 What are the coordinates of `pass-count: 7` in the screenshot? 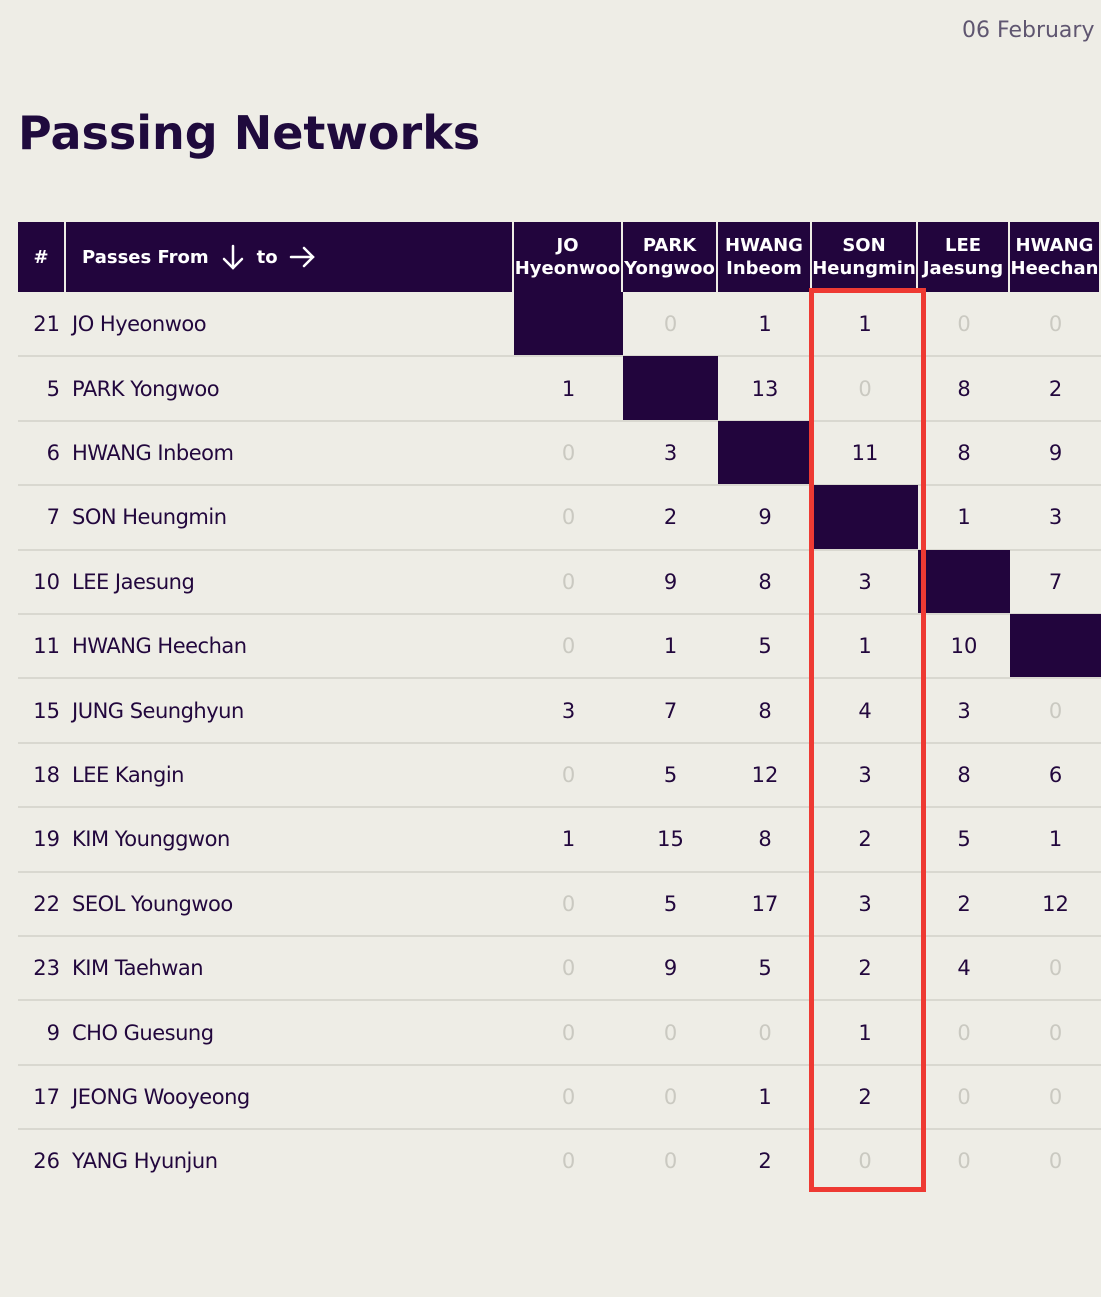 It's located at (1055, 581).